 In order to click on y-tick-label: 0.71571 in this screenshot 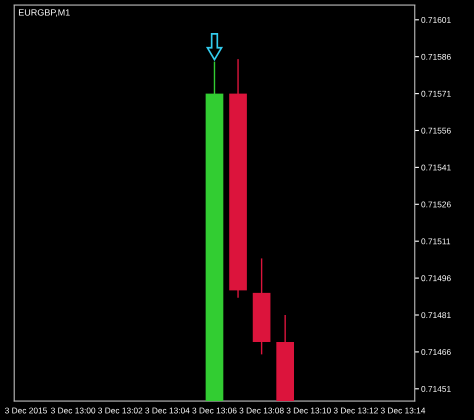, I will do `click(436, 93)`.